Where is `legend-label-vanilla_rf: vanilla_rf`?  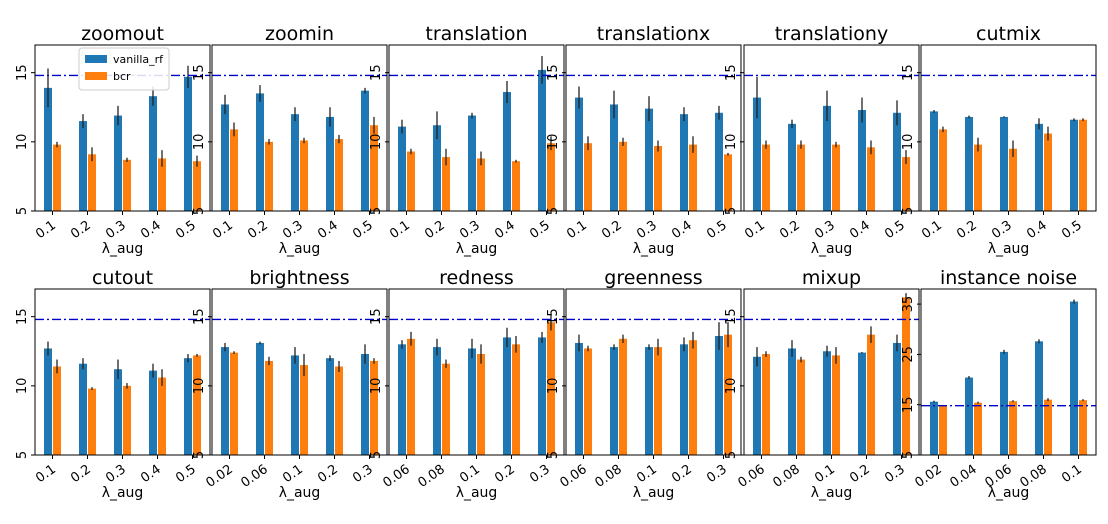 legend-label-vanilla_rf: vanilla_rf is located at coordinates (138, 59).